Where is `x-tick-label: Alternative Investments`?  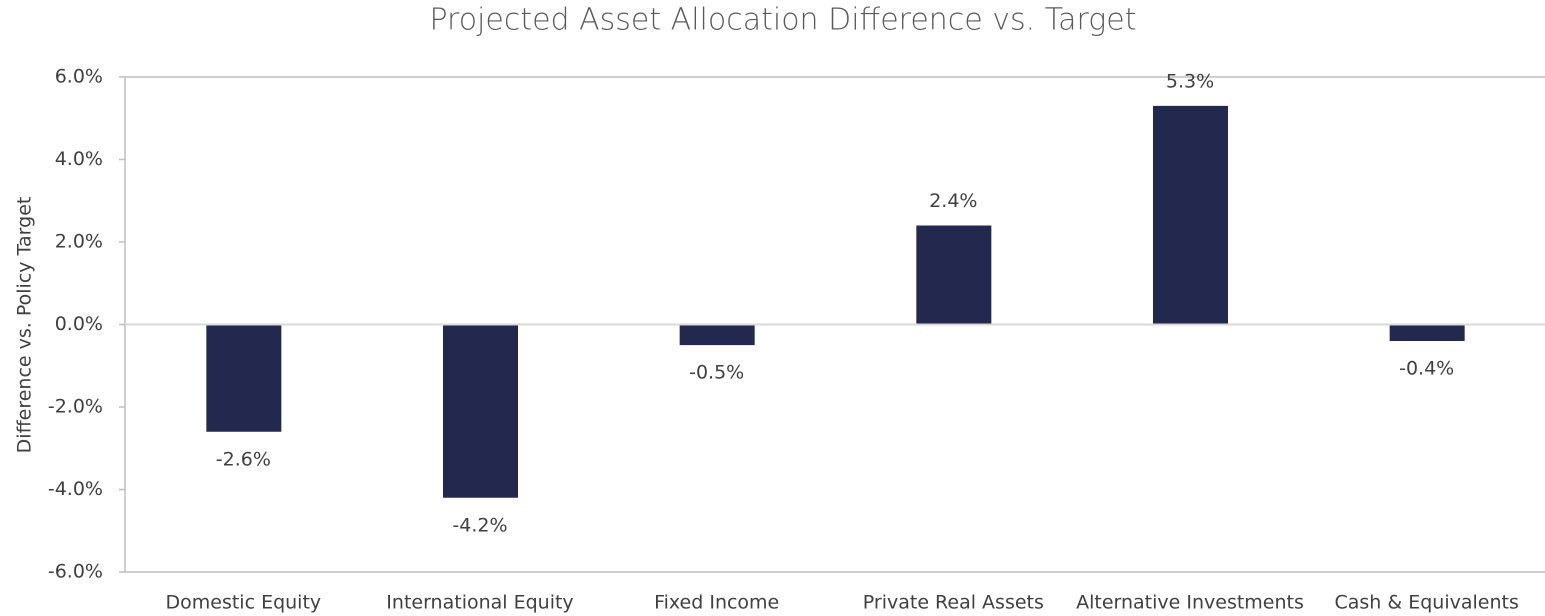
x-tick-label: Alternative Investments is located at coordinates (1190, 603).